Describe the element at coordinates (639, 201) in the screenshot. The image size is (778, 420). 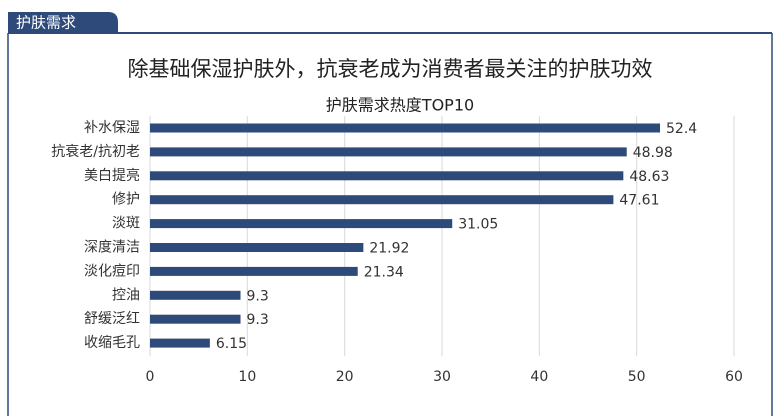
I see `value-label: 47.61` at that location.